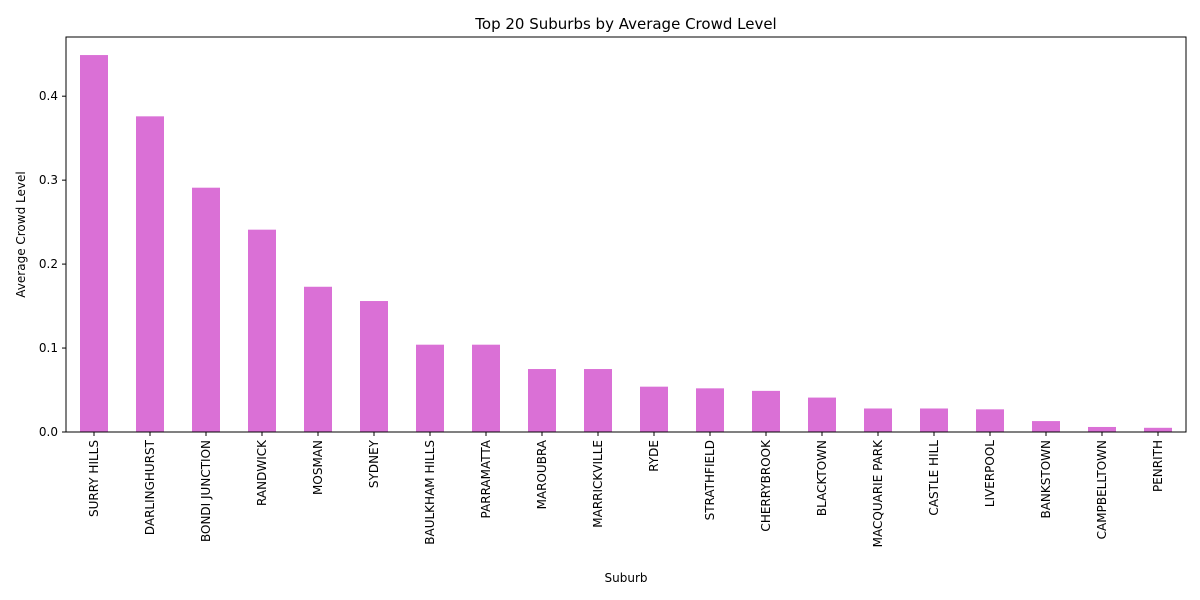 This screenshot has height=600, width=1200. I want to click on y-tick-label: 0.4, so click(48, 96).